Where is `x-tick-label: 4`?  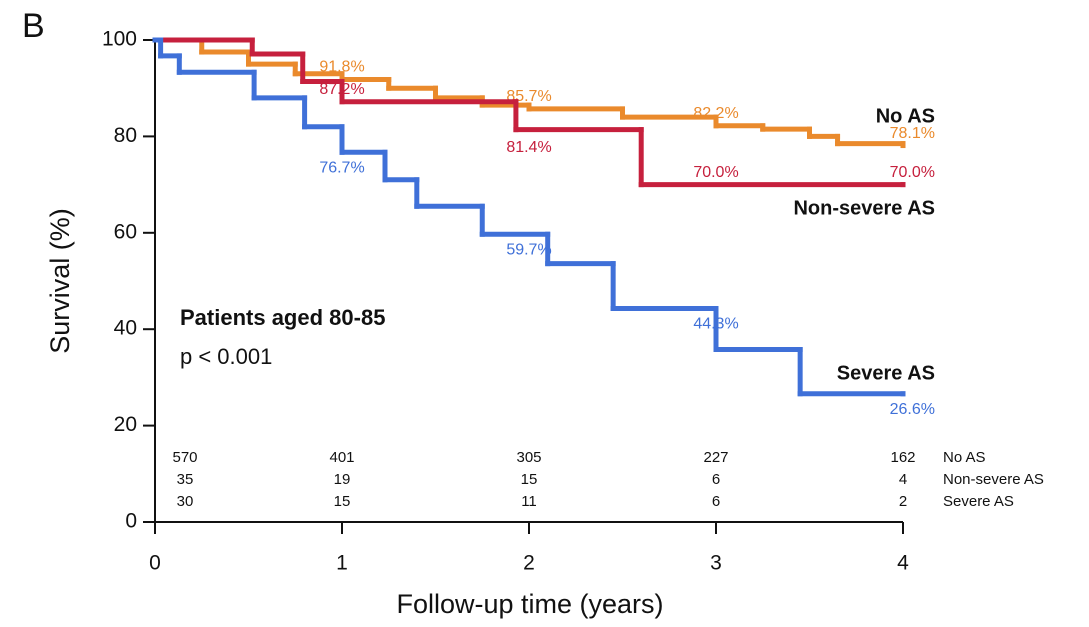
x-tick-label: 4 is located at coordinates (903, 563).